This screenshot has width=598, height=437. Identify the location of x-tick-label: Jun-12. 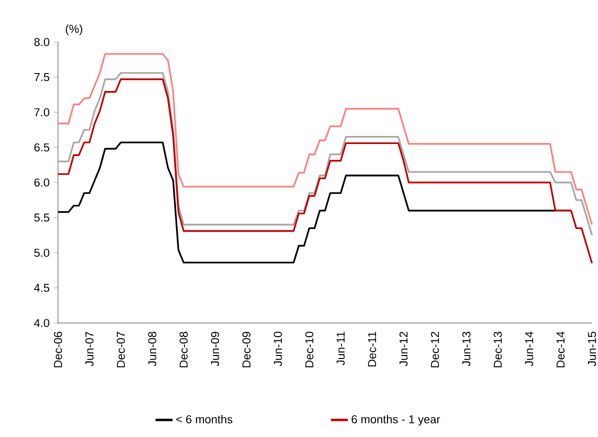
(403, 349).